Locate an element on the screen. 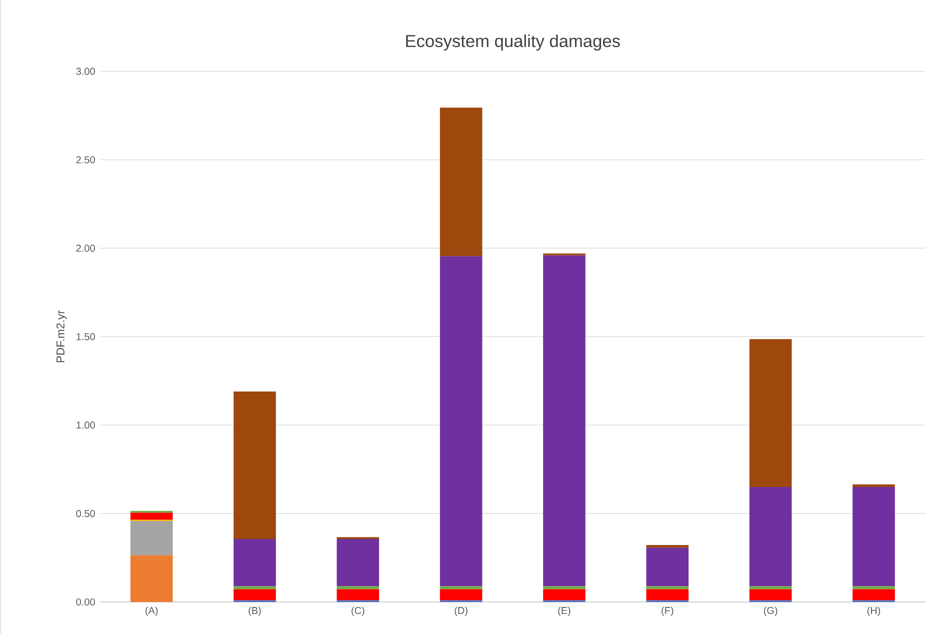  y-tick-label: 2.50 is located at coordinates (85, 160).